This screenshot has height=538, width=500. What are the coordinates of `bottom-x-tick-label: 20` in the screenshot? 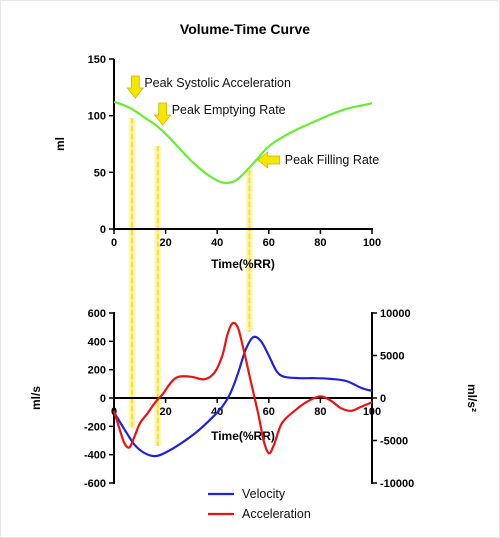 It's located at (165, 412).